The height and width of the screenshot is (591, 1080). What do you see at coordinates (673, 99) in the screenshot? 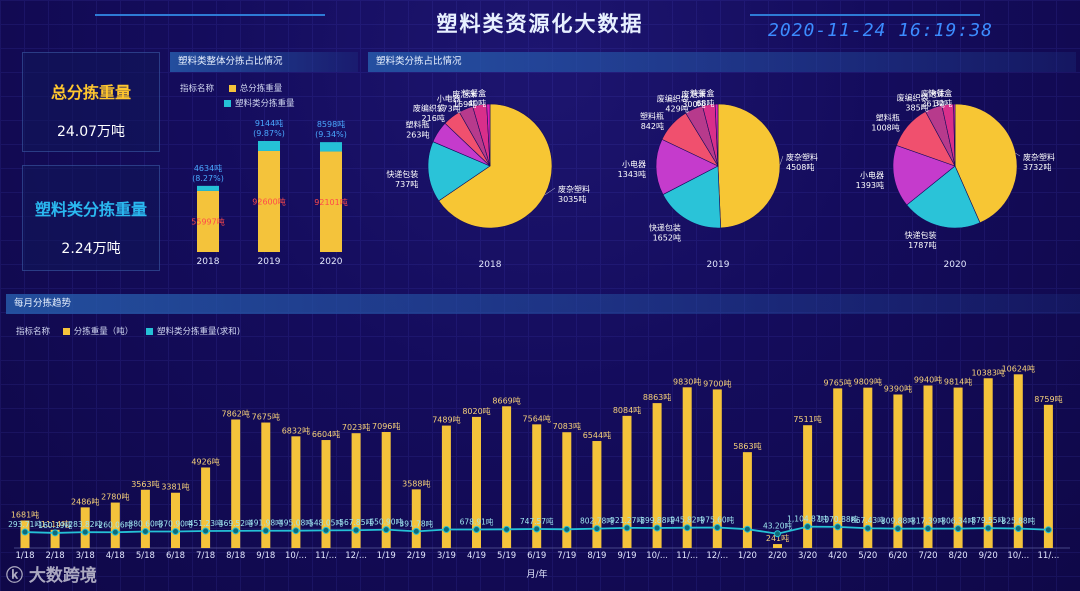
I see `pie-slice-name: 废编织袋` at bounding box center [673, 99].